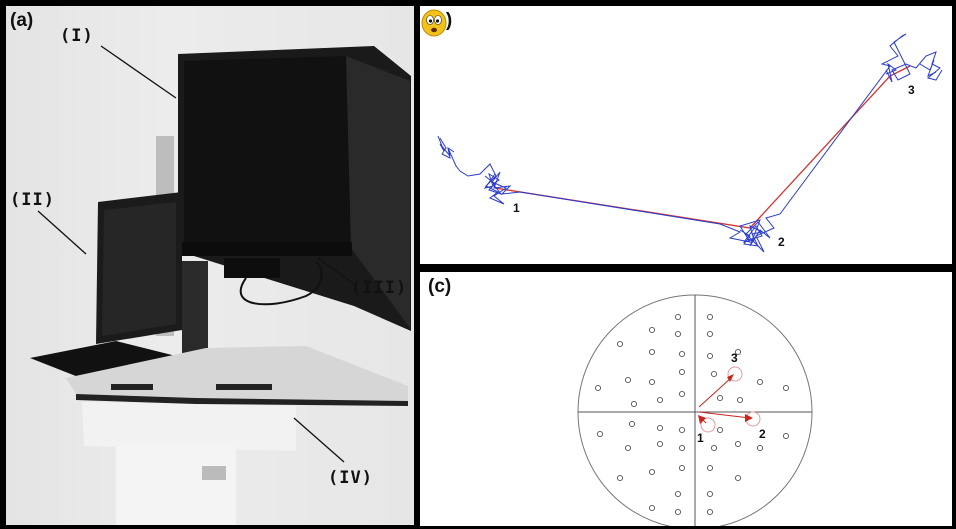  What do you see at coordinates (440, 286) in the screenshot?
I see `panel-c-label: (c)` at bounding box center [440, 286].